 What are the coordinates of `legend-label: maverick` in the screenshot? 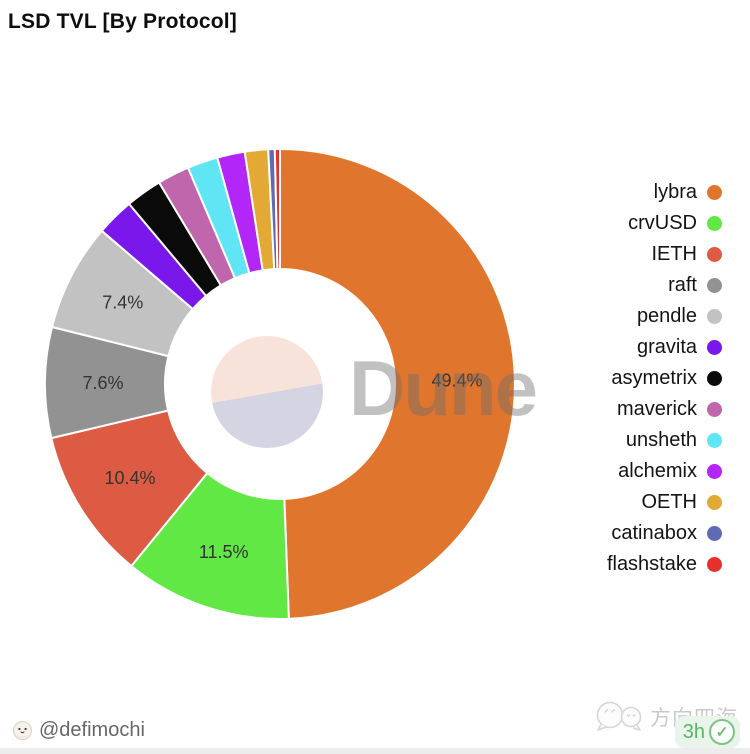 It's located at (656, 409).